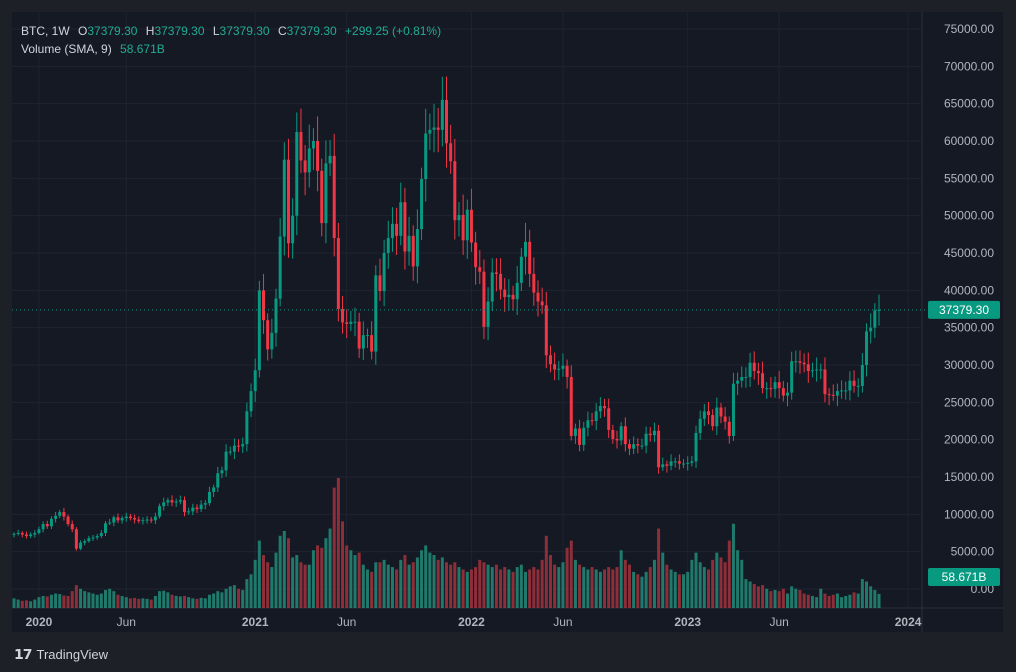 This screenshot has width=1016, height=672. I want to click on open-value: 37379.30, so click(112, 31).